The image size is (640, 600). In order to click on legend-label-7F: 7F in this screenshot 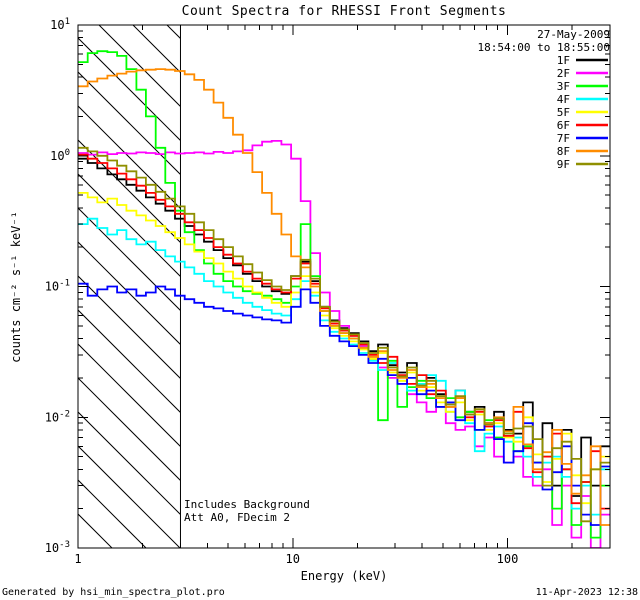, I will do `click(563, 138)`.